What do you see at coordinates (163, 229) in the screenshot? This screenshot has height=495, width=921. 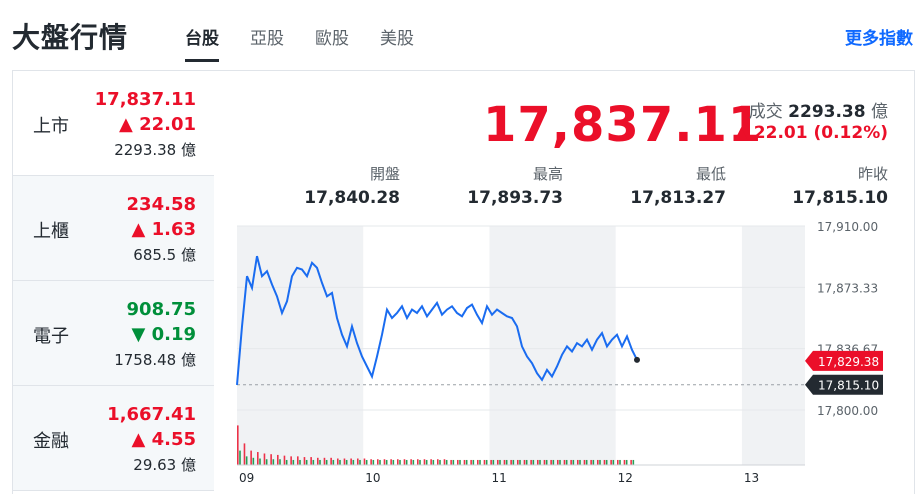 I see `index-change: ▲ 1.63` at bounding box center [163, 229].